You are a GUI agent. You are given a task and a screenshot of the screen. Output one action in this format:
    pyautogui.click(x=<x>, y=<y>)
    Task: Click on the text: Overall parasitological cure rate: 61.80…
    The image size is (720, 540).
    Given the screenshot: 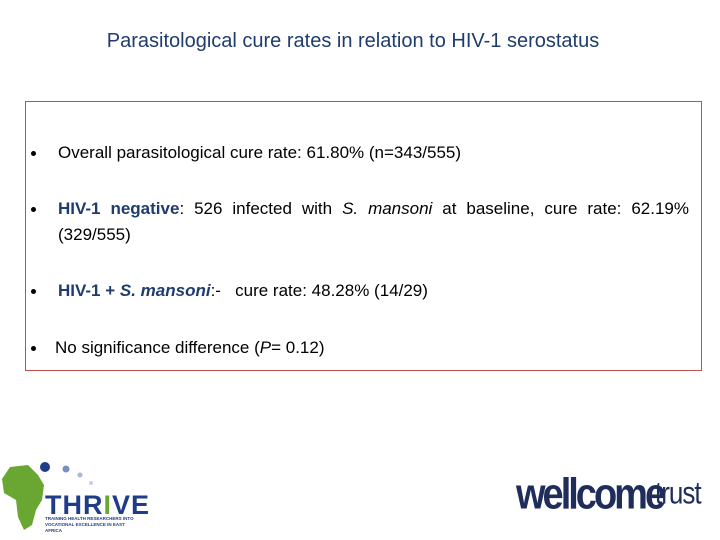 What is the action you would take?
    pyautogui.click(x=260, y=152)
    